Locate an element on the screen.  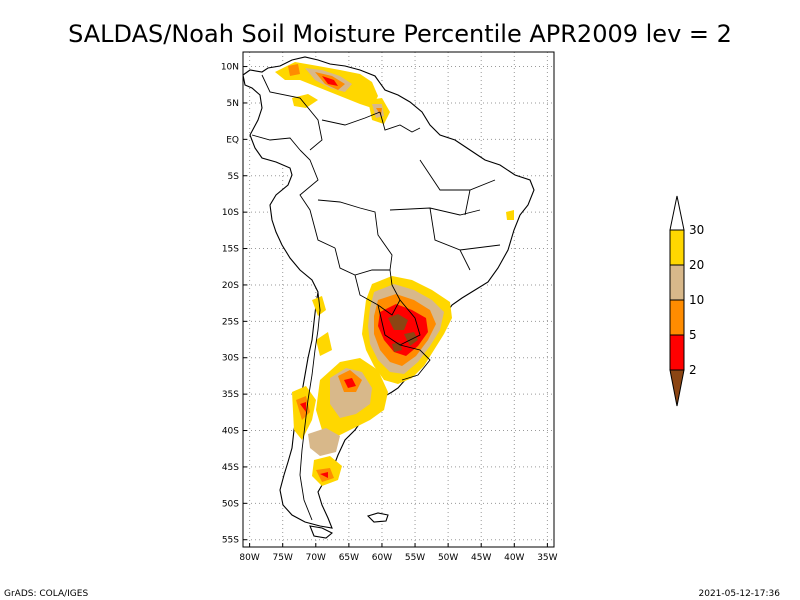
border-brazil-states is located at coordinates (445, 215).